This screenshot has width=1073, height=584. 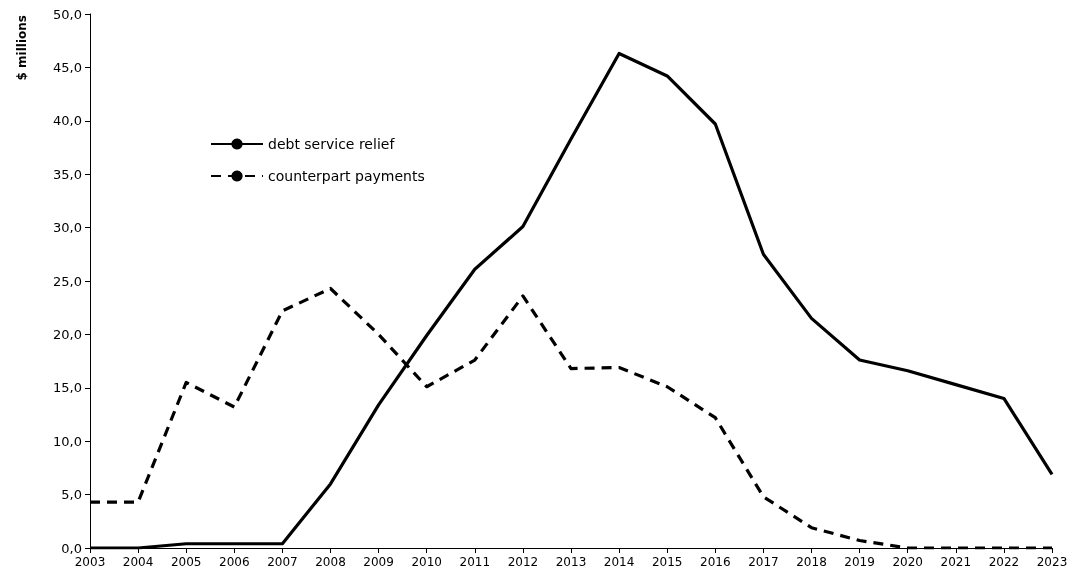 What do you see at coordinates (67, 228) in the screenshot?
I see `y-tick-label: 30,0` at bounding box center [67, 228].